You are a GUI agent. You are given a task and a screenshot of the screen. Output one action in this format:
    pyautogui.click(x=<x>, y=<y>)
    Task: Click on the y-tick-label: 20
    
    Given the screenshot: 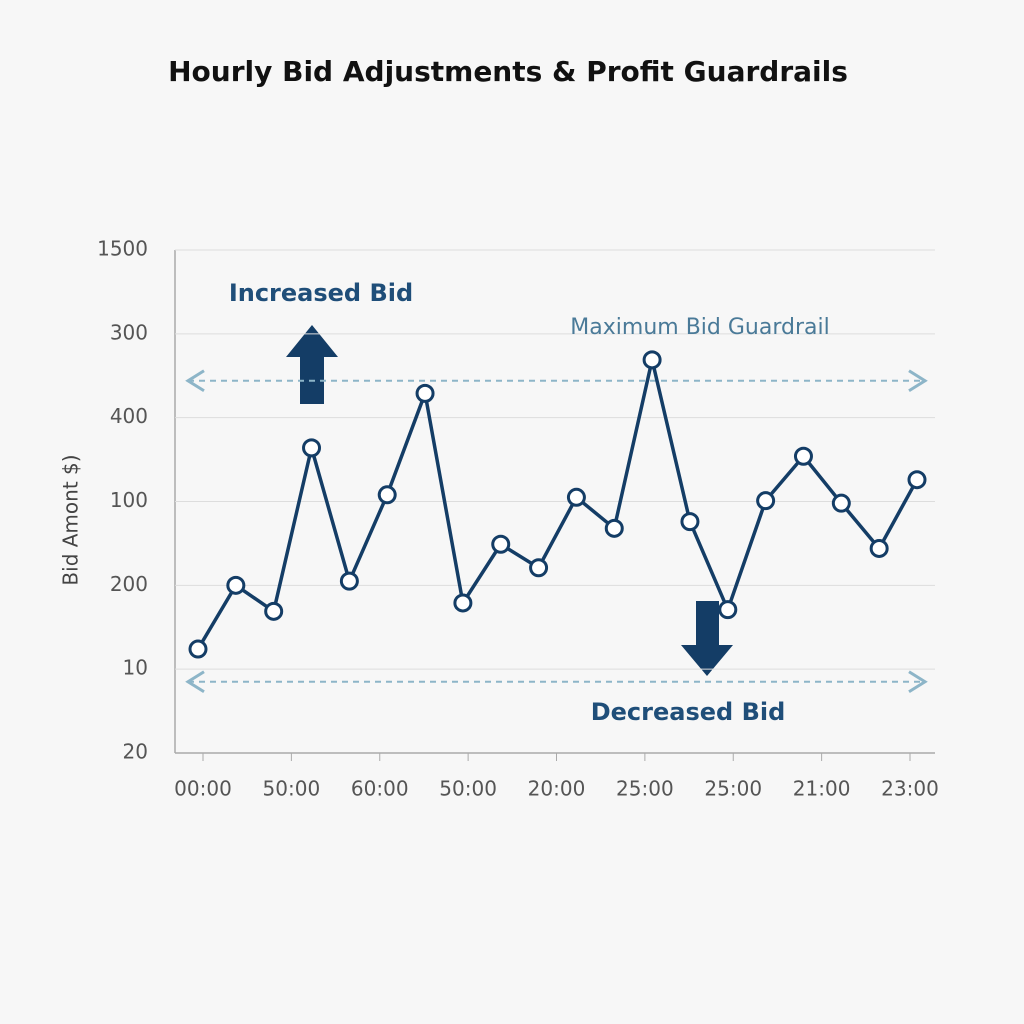 What is the action you would take?
    pyautogui.click(x=135, y=752)
    